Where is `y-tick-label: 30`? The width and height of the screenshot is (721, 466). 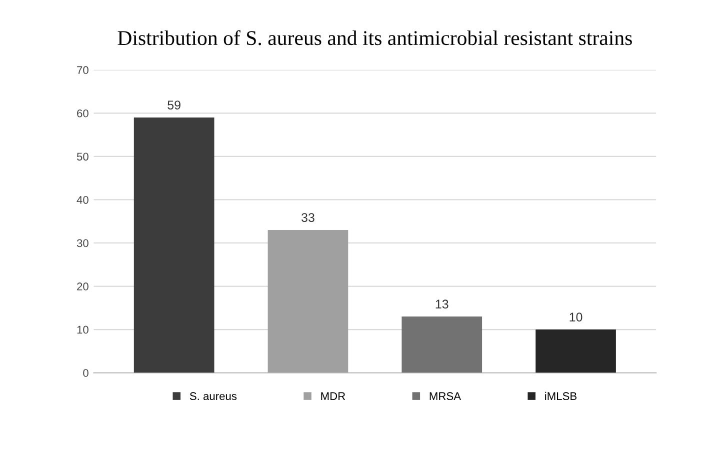 y-tick-label: 30 is located at coordinates (82, 243).